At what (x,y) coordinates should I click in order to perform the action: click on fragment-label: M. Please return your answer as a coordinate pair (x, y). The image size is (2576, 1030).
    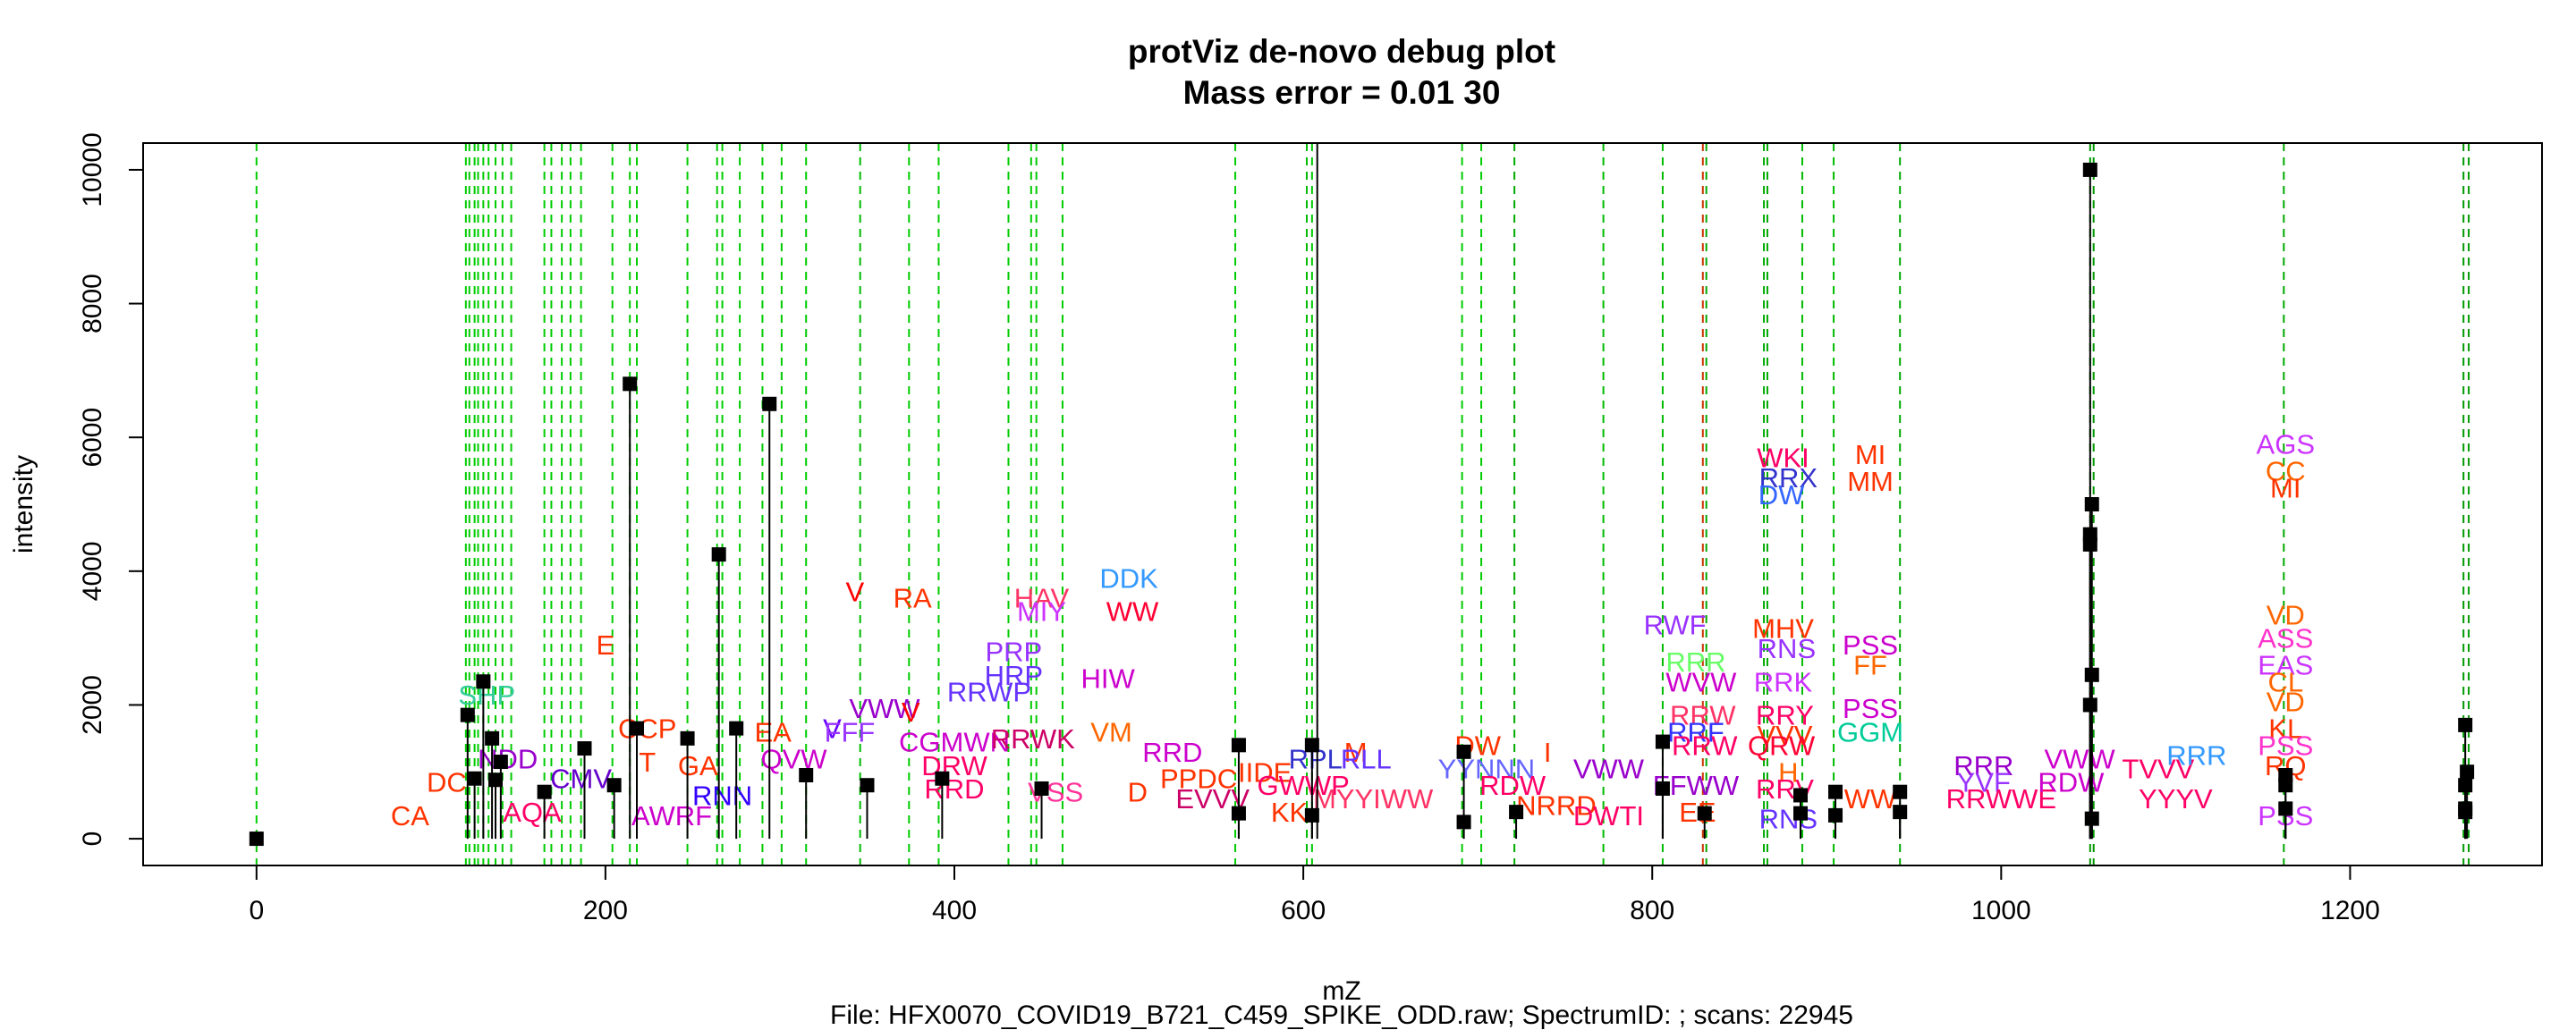
    Looking at the image, I should click on (1356, 752).